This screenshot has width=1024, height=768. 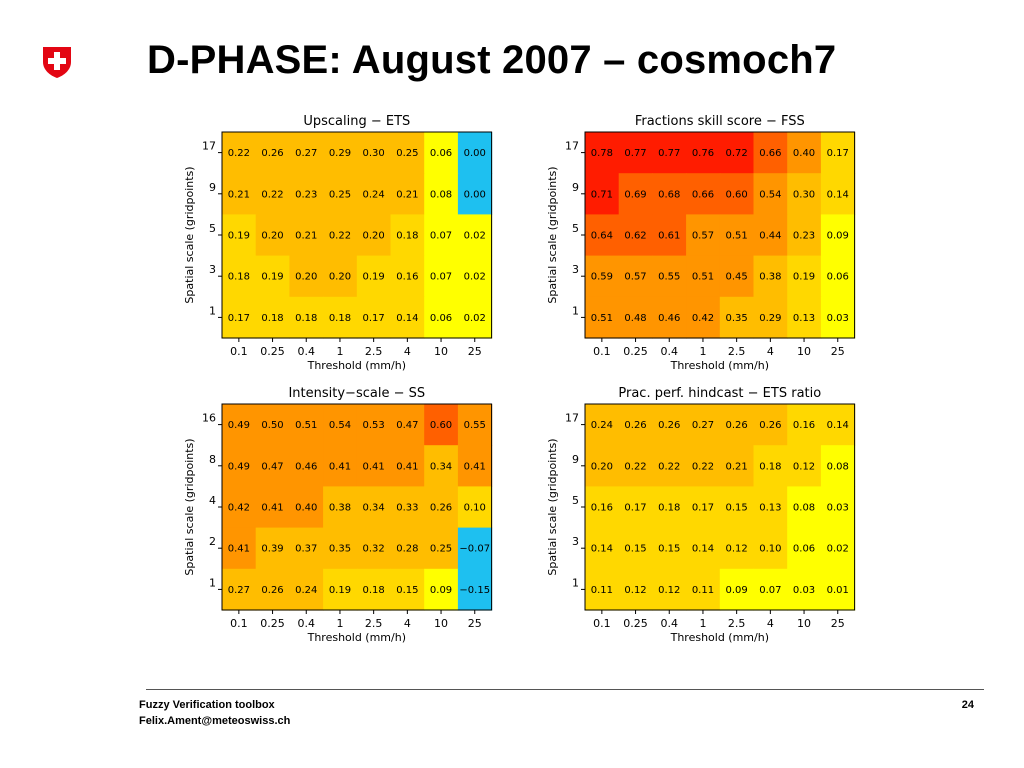 I want to click on cell-value-label: 0.26, so click(x=669, y=425).